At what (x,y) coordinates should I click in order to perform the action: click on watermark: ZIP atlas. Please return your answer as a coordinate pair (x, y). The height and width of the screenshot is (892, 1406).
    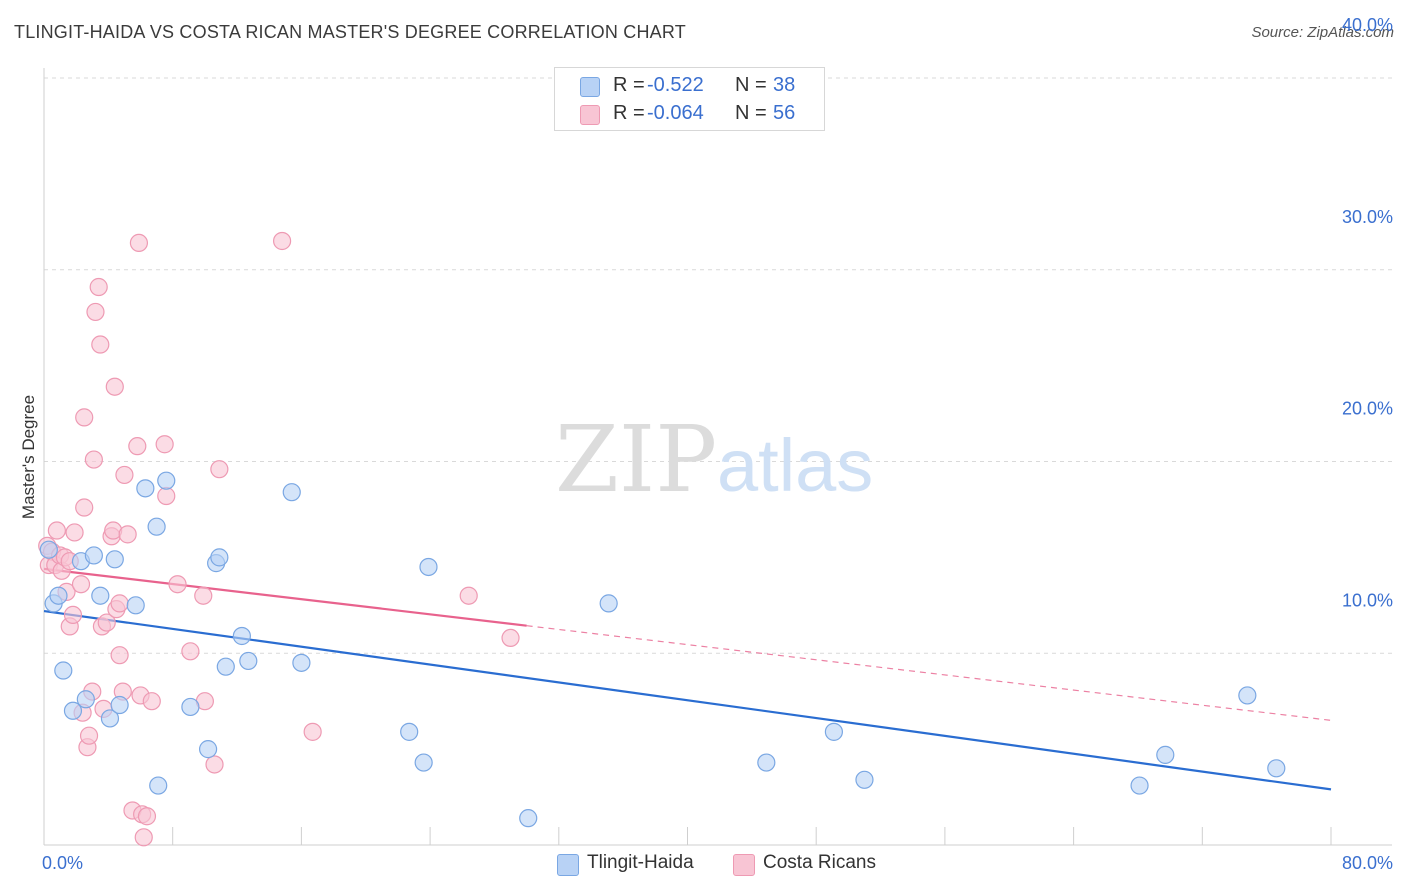
    Looking at the image, I should click on (714, 459).